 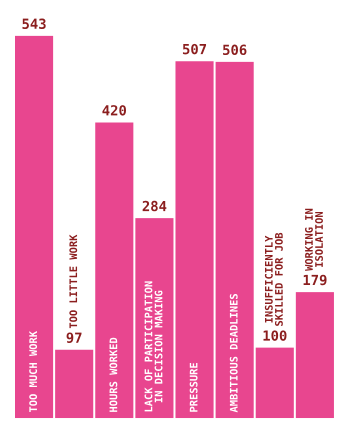 I want to click on data-label: 100, so click(x=275, y=335).